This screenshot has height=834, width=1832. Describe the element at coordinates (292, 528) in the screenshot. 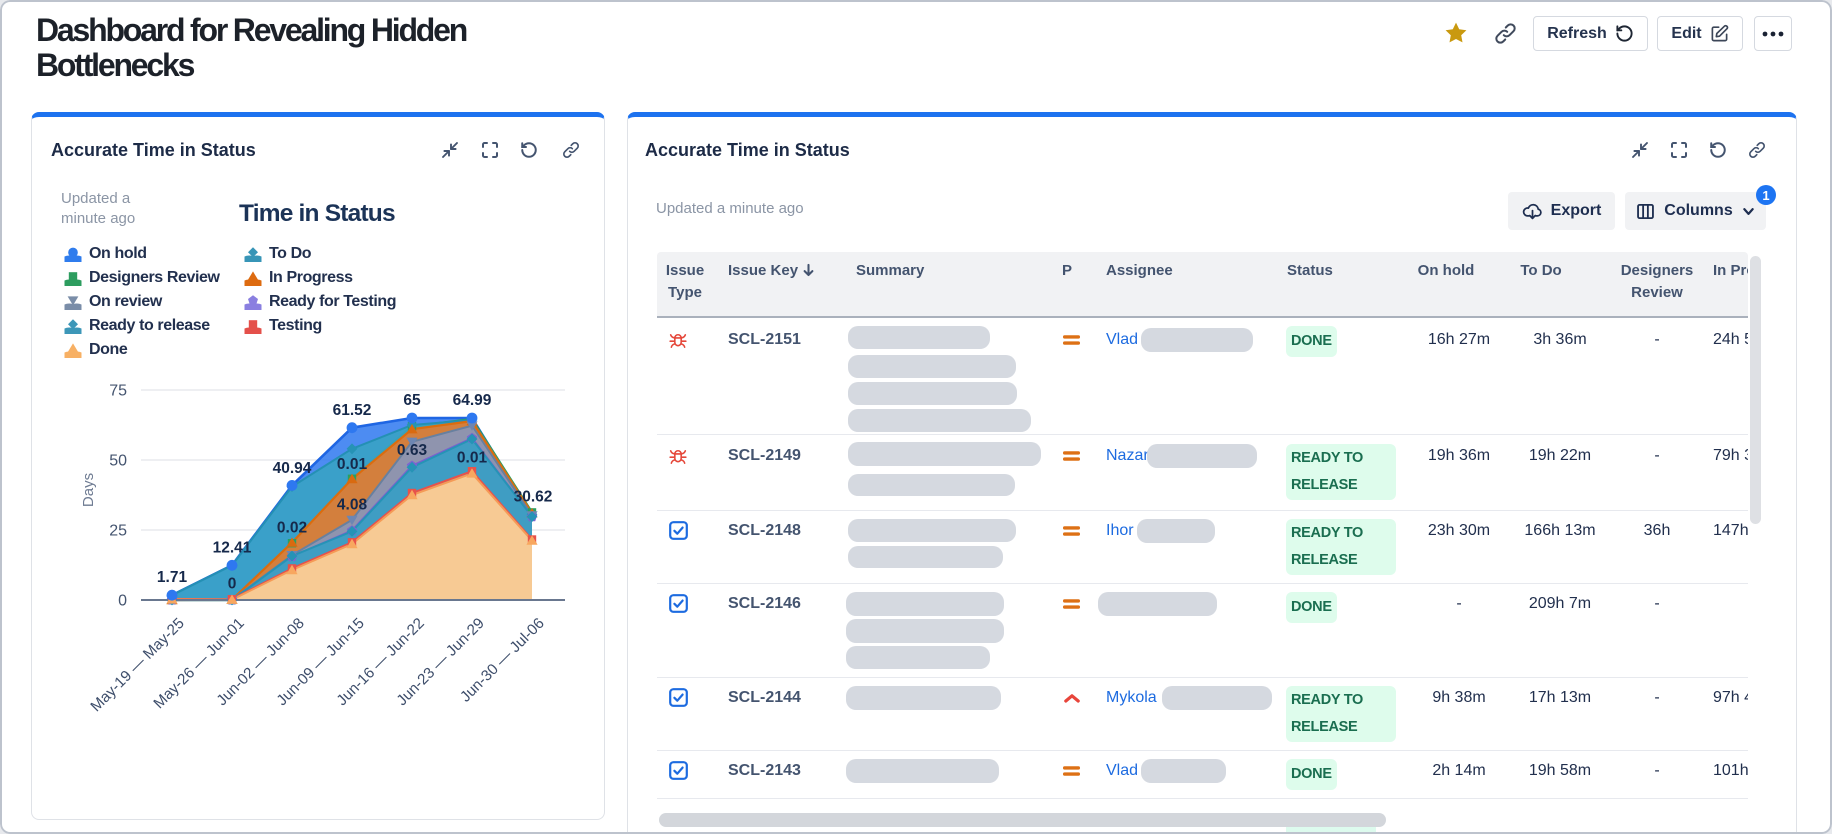

I see `svg-text: 0.02` at that location.